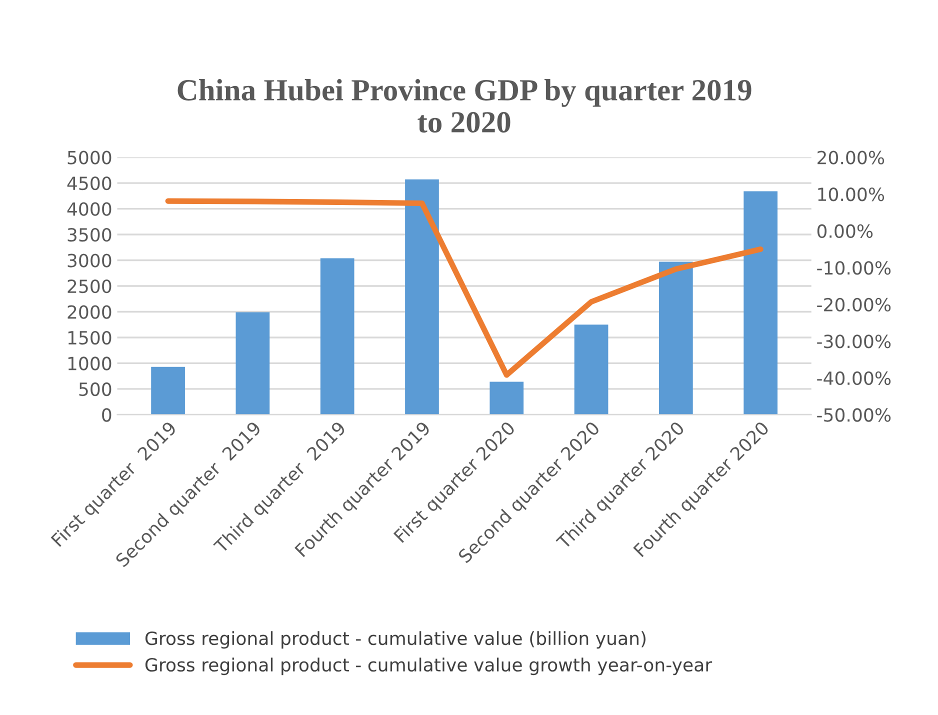  I want to click on y2-tick-label: -30.00%, so click(854, 341).